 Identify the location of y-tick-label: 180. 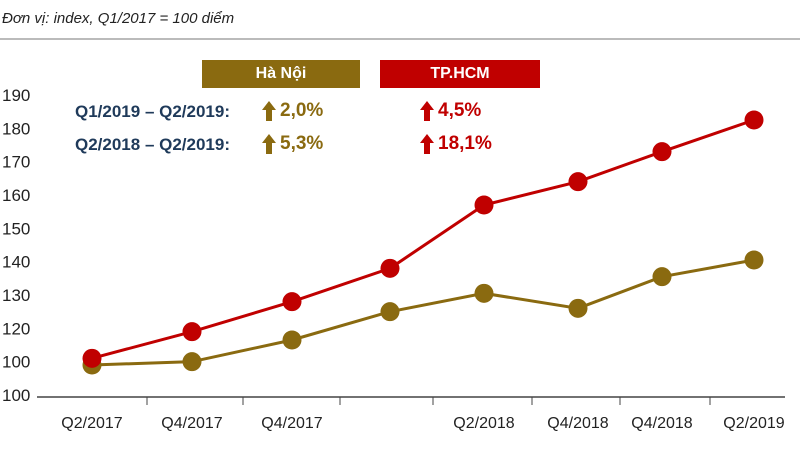
(16, 128).